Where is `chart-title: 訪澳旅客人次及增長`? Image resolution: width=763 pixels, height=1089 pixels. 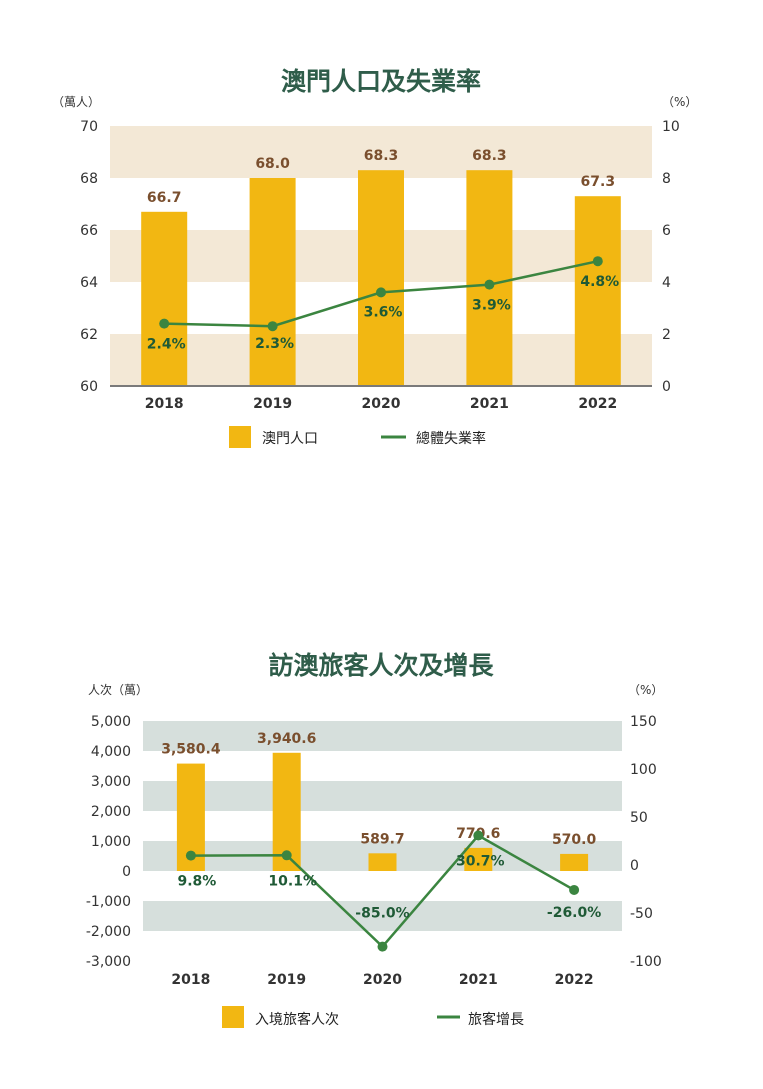 chart-title: 訪澳旅客人次及增長 is located at coordinates (381, 665).